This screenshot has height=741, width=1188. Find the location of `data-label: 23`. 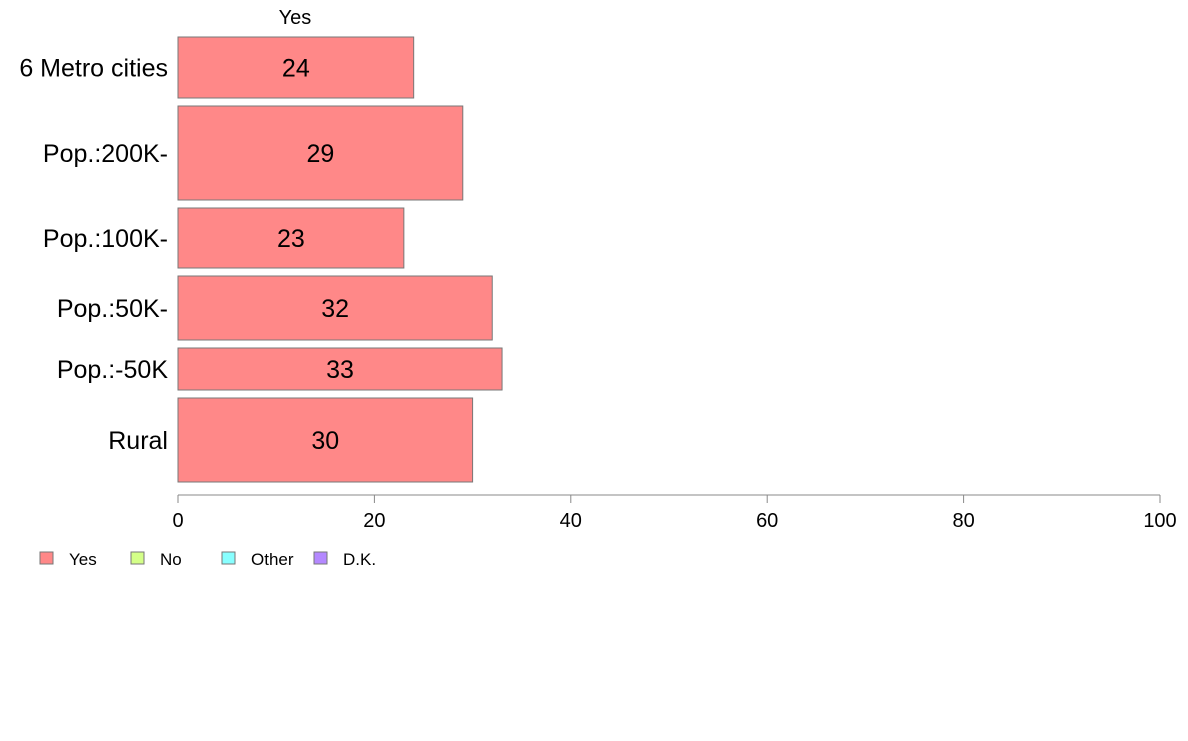

data-label: 23 is located at coordinates (291, 239).